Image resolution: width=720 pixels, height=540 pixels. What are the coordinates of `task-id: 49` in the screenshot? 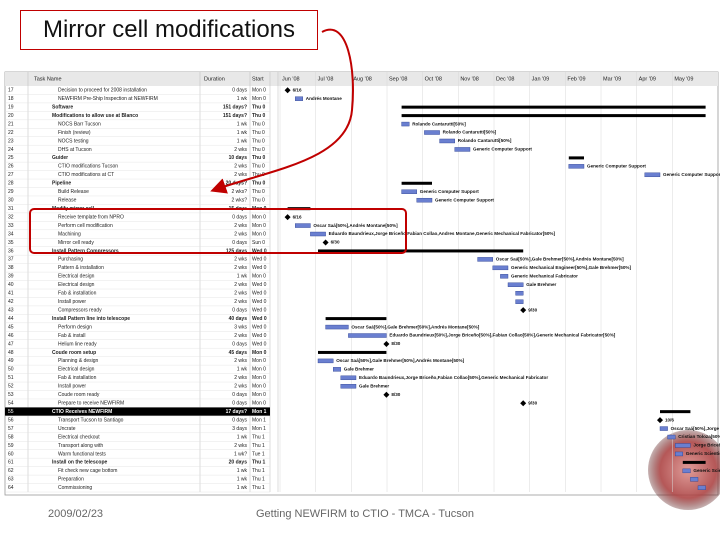 It's located at (11, 361).